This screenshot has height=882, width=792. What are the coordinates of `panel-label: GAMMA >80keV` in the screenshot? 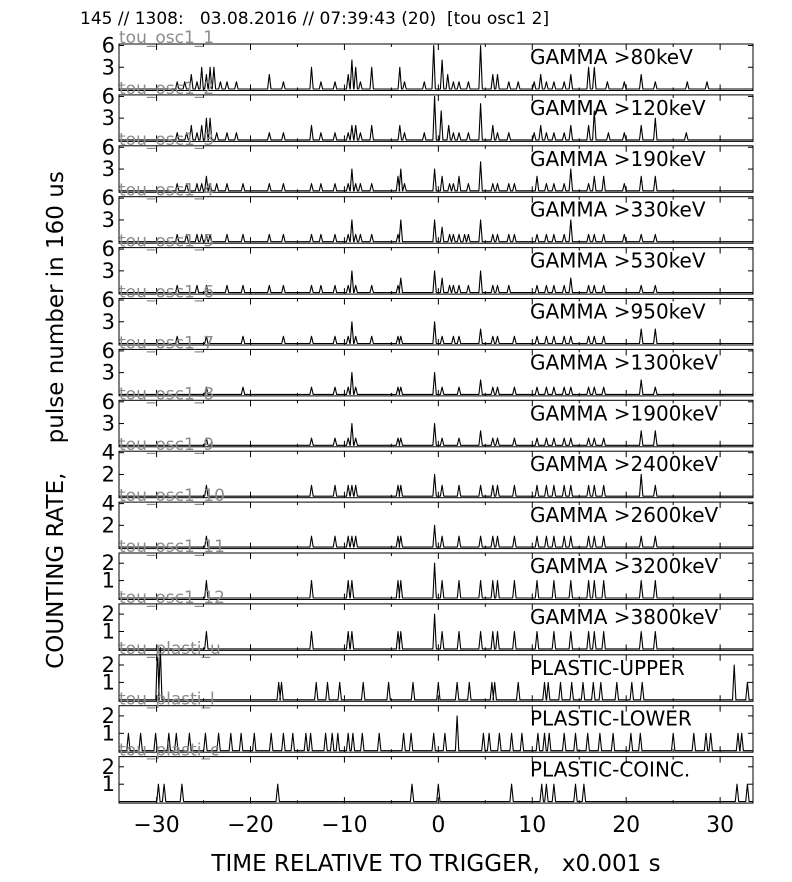 It's located at (611, 57).